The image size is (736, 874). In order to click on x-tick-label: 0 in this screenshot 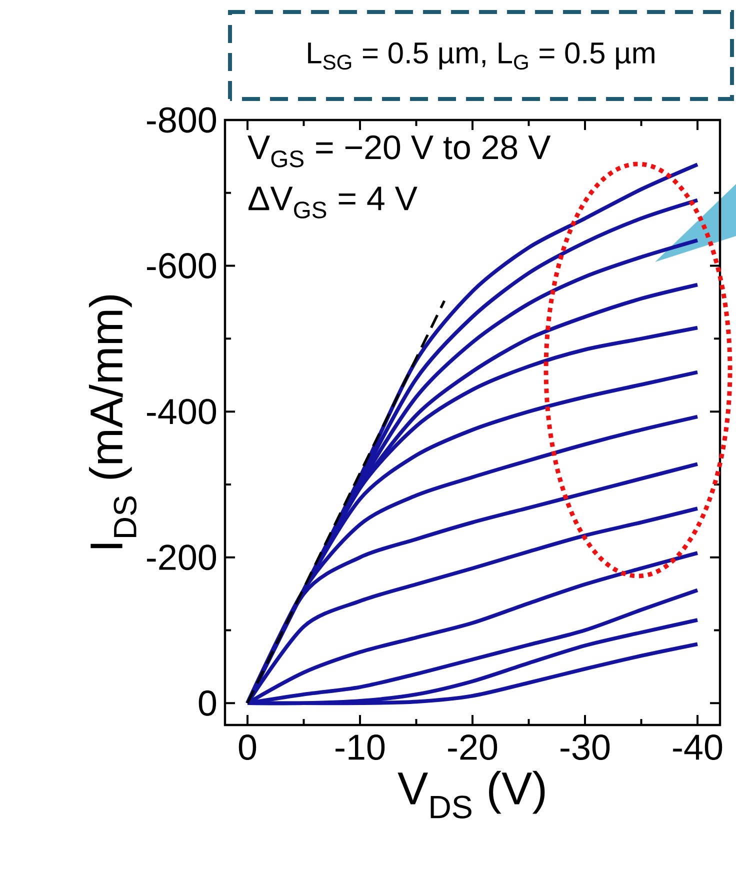, I will do `click(247, 747)`.